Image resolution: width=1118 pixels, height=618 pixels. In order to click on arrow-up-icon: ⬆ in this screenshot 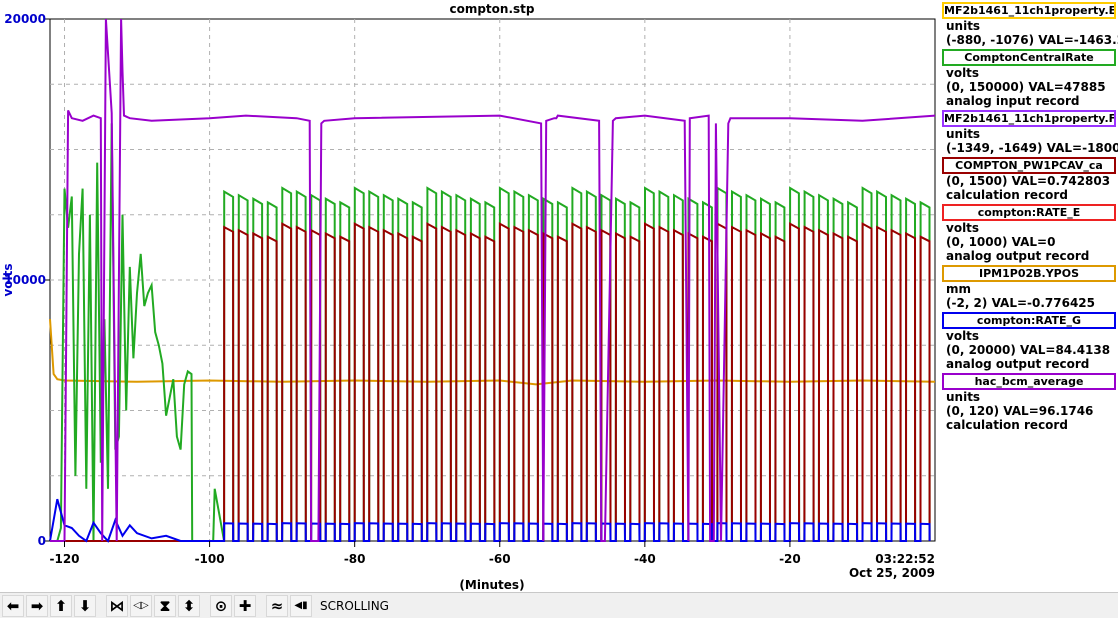, I will do `click(61, 605)`.